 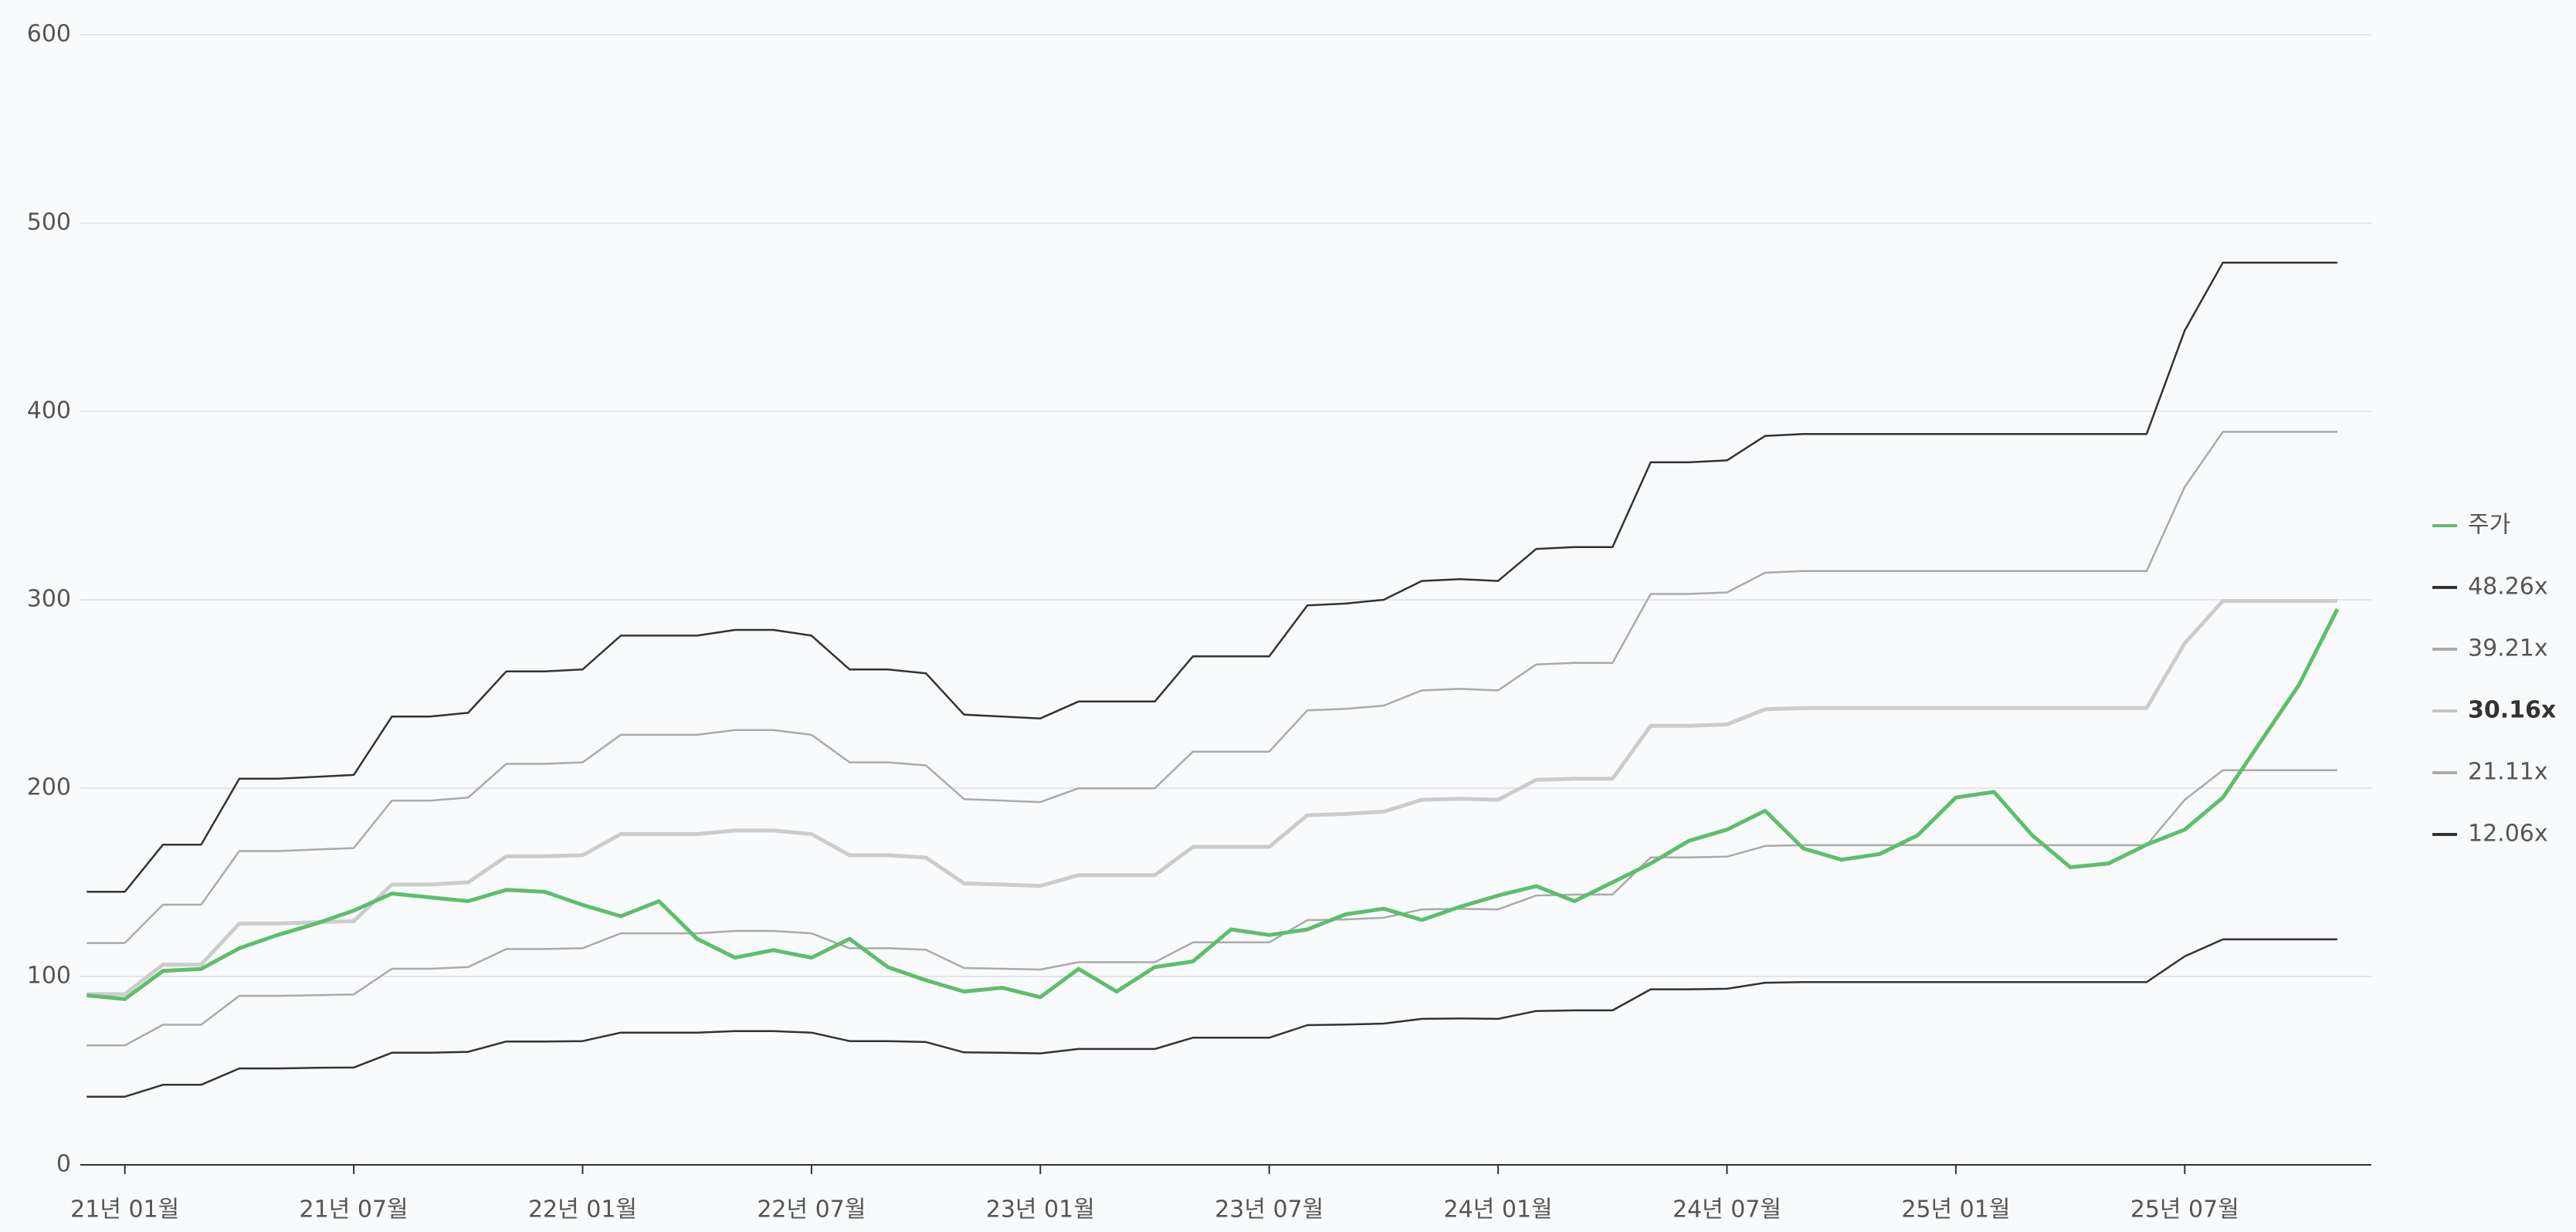 What do you see at coordinates (1269, 1210) in the screenshot?
I see `x-tick-label: 23년 07월` at bounding box center [1269, 1210].